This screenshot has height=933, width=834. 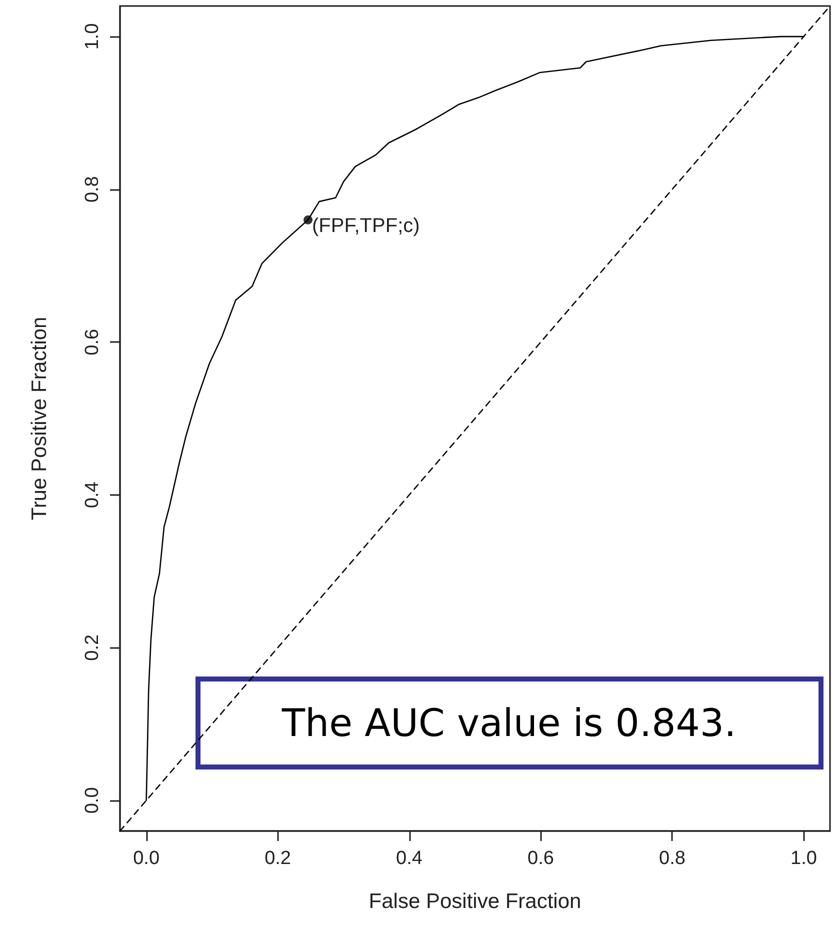 I want to click on annotation: The AUC value is 0.843., so click(x=508, y=723).